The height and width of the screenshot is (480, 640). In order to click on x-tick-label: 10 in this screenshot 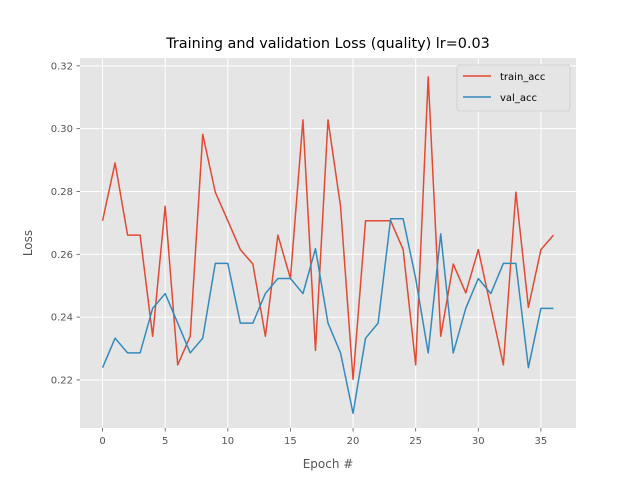, I will do `click(227, 441)`.